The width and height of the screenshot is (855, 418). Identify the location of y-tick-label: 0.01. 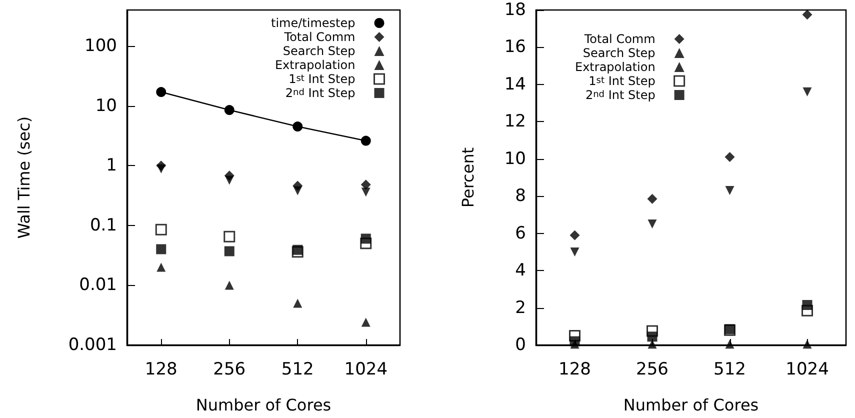
(98, 285).